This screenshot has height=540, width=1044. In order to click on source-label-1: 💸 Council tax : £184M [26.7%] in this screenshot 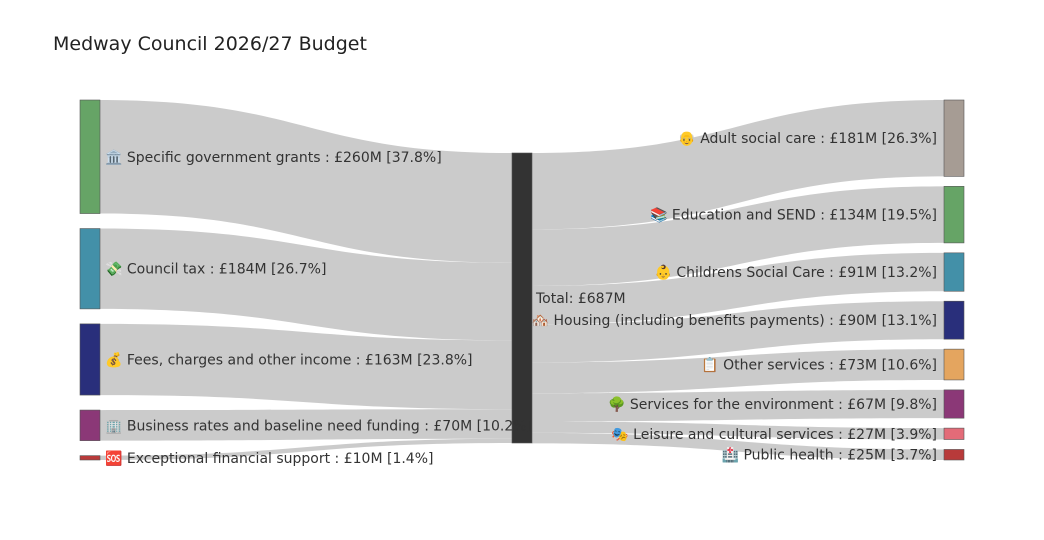, I will do `click(215, 269)`.